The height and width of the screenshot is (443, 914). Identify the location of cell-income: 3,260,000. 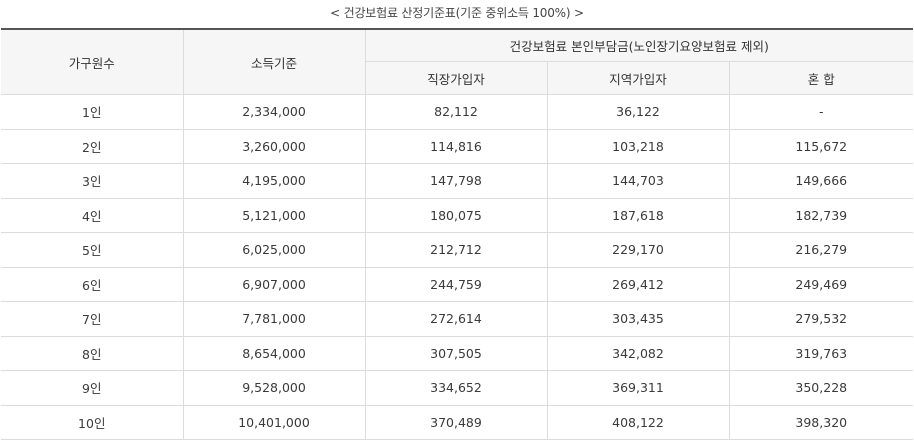
(274, 146).